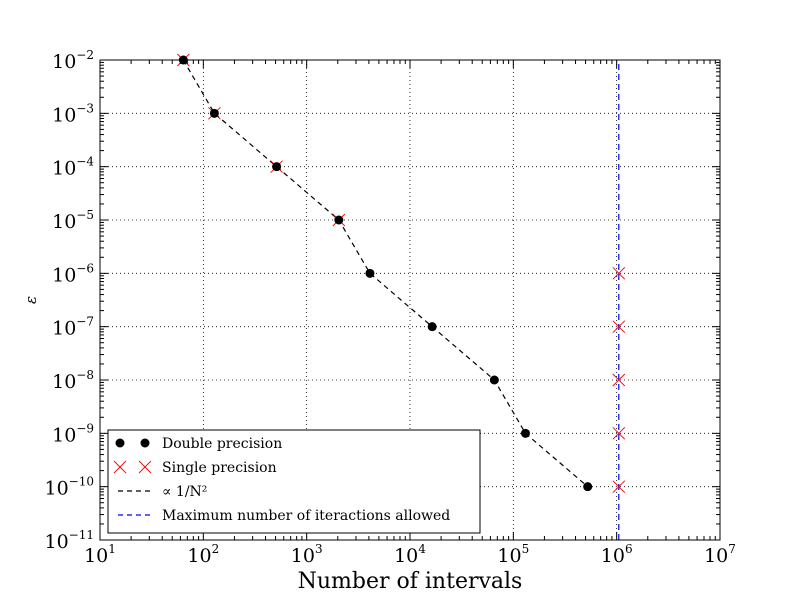  What do you see at coordinates (69, 540) in the screenshot?
I see `y-tick-label: 10⁻¹¹` at bounding box center [69, 540].